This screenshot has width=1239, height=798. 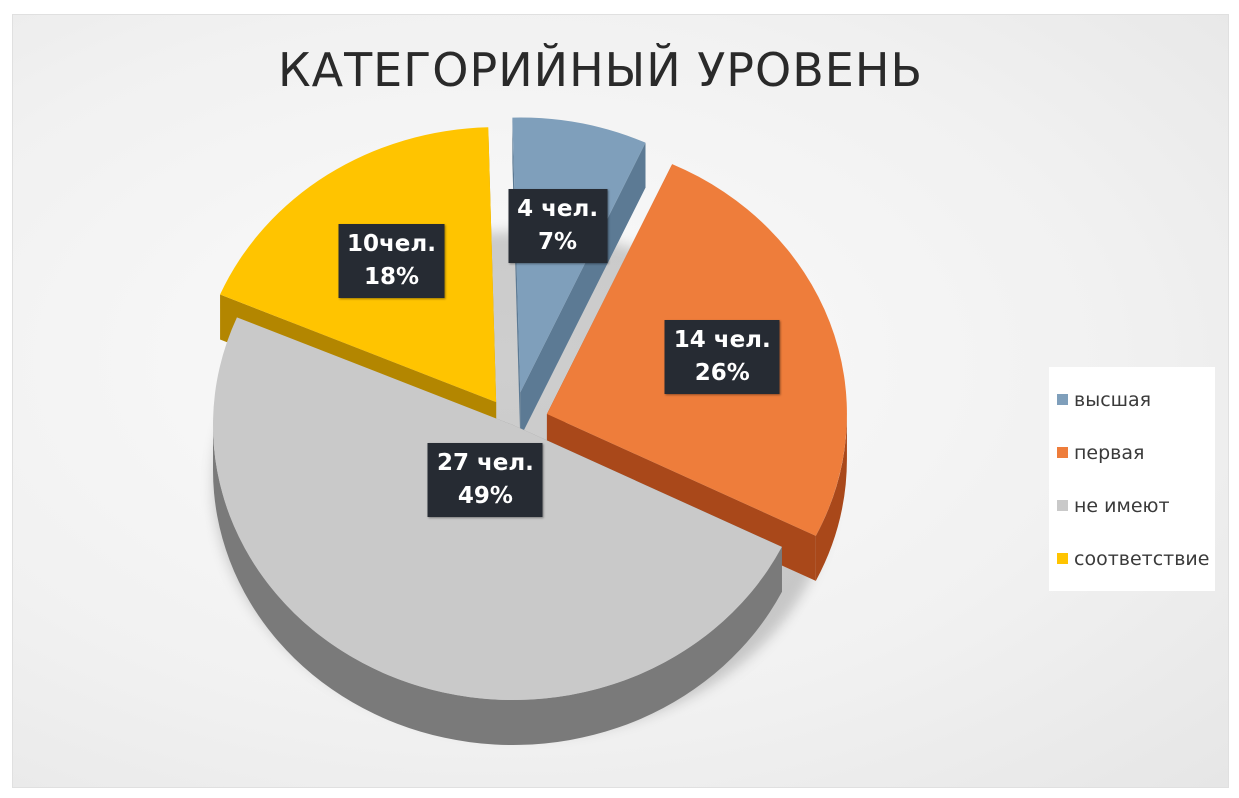 I want to click on data-label-count: 10чел., so click(x=391, y=244).